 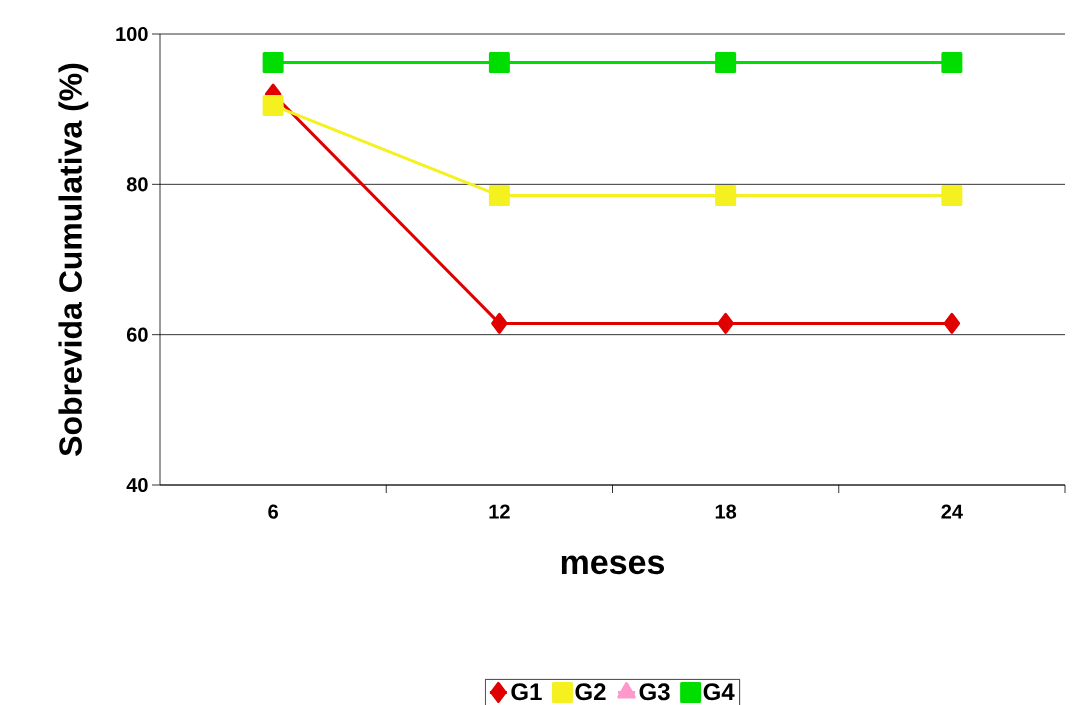 What do you see at coordinates (526, 692) in the screenshot?
I see `legend-label: G1` at bounding box center [526, 692].